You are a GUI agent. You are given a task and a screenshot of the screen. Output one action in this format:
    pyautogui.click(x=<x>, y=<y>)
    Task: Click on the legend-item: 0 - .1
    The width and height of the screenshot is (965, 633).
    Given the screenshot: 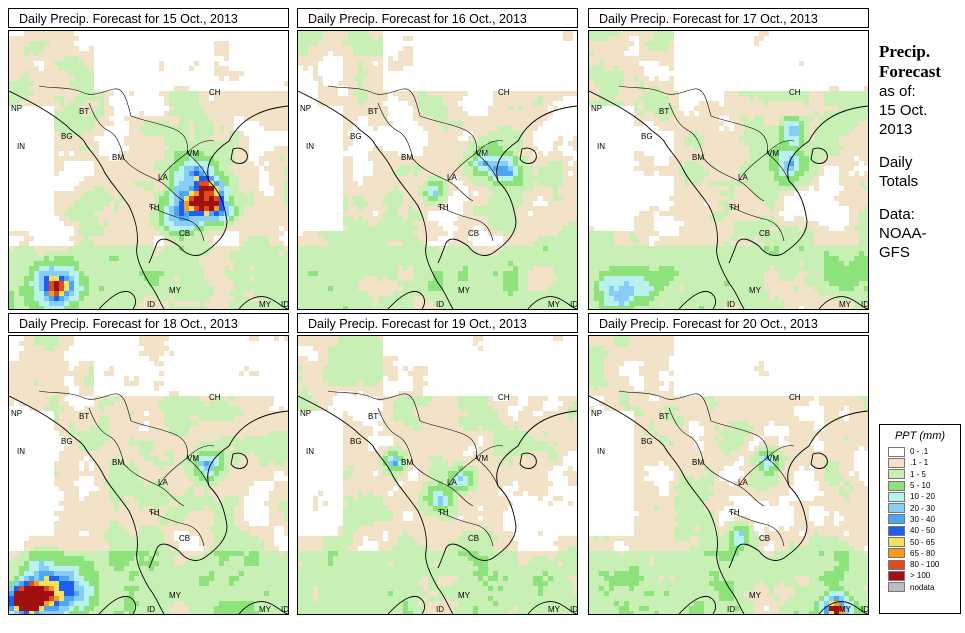 What is the action you would take?
    pyautogui.click(x=924, y=451)
    